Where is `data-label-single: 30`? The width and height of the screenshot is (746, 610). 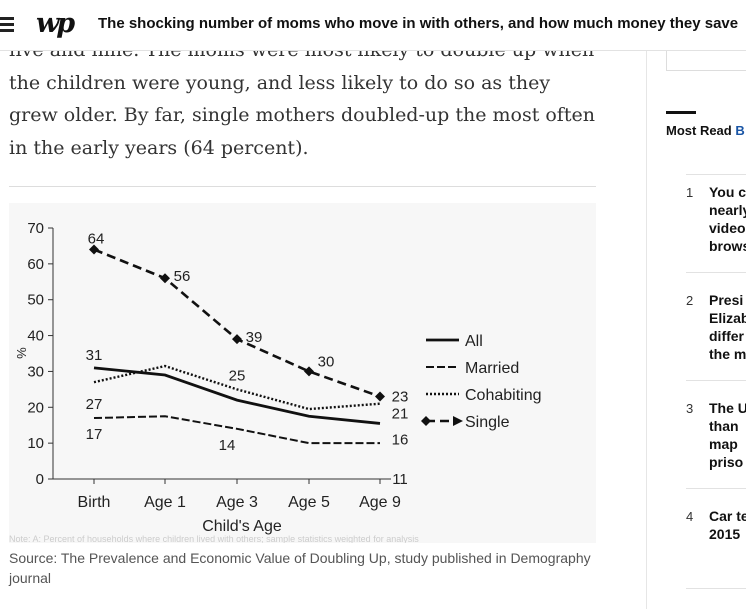 data-label-single: 30 is located at coordinates (326, 361).